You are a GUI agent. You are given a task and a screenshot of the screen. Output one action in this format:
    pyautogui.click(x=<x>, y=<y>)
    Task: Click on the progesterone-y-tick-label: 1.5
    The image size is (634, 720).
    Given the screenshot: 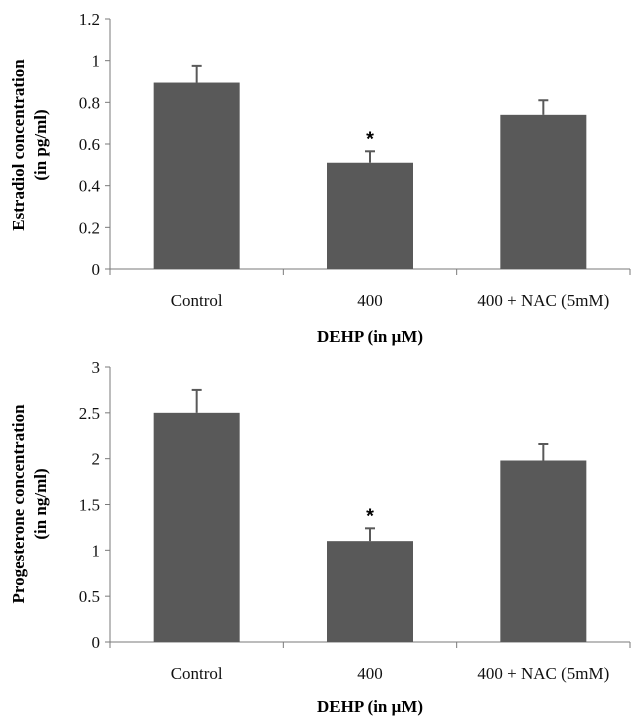 What is the action you would take?
    pyautogui.click(x=89, y=505)
    